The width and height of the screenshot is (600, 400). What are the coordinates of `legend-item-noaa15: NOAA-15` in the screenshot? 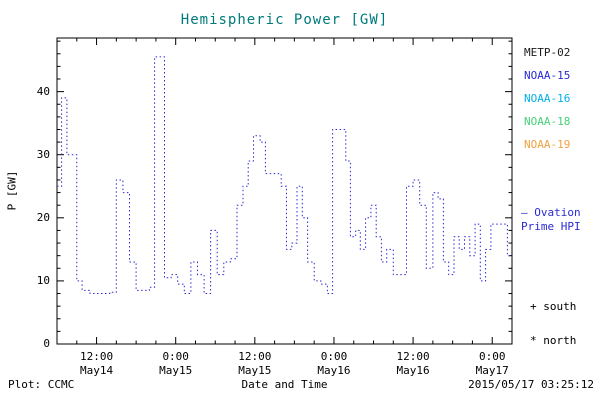 It's located at (547, 75).